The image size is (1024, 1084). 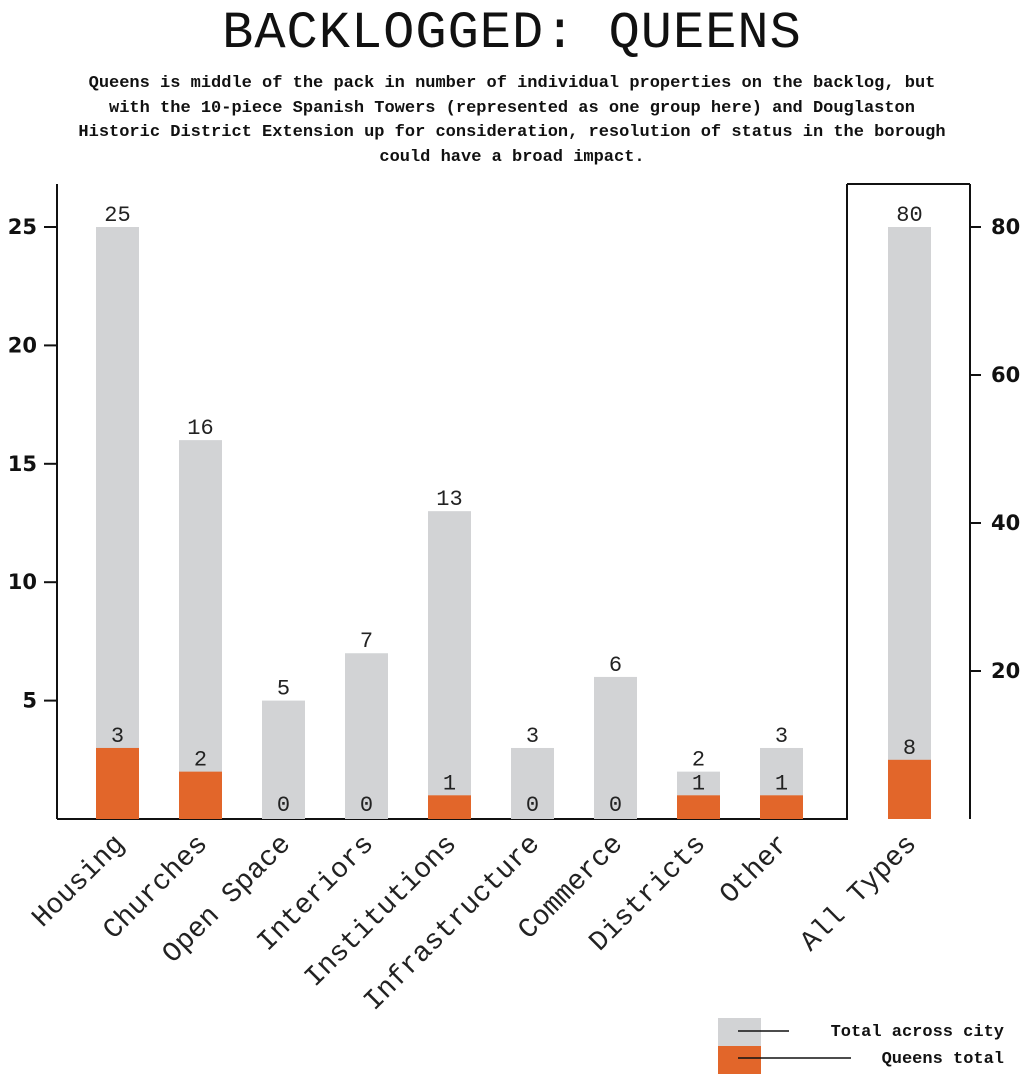 What do you see at coordinates (933, 501) in the screenshot?
I see `summary-panel: 20 40 60 80 80 8` at bounding box center [933, 501].